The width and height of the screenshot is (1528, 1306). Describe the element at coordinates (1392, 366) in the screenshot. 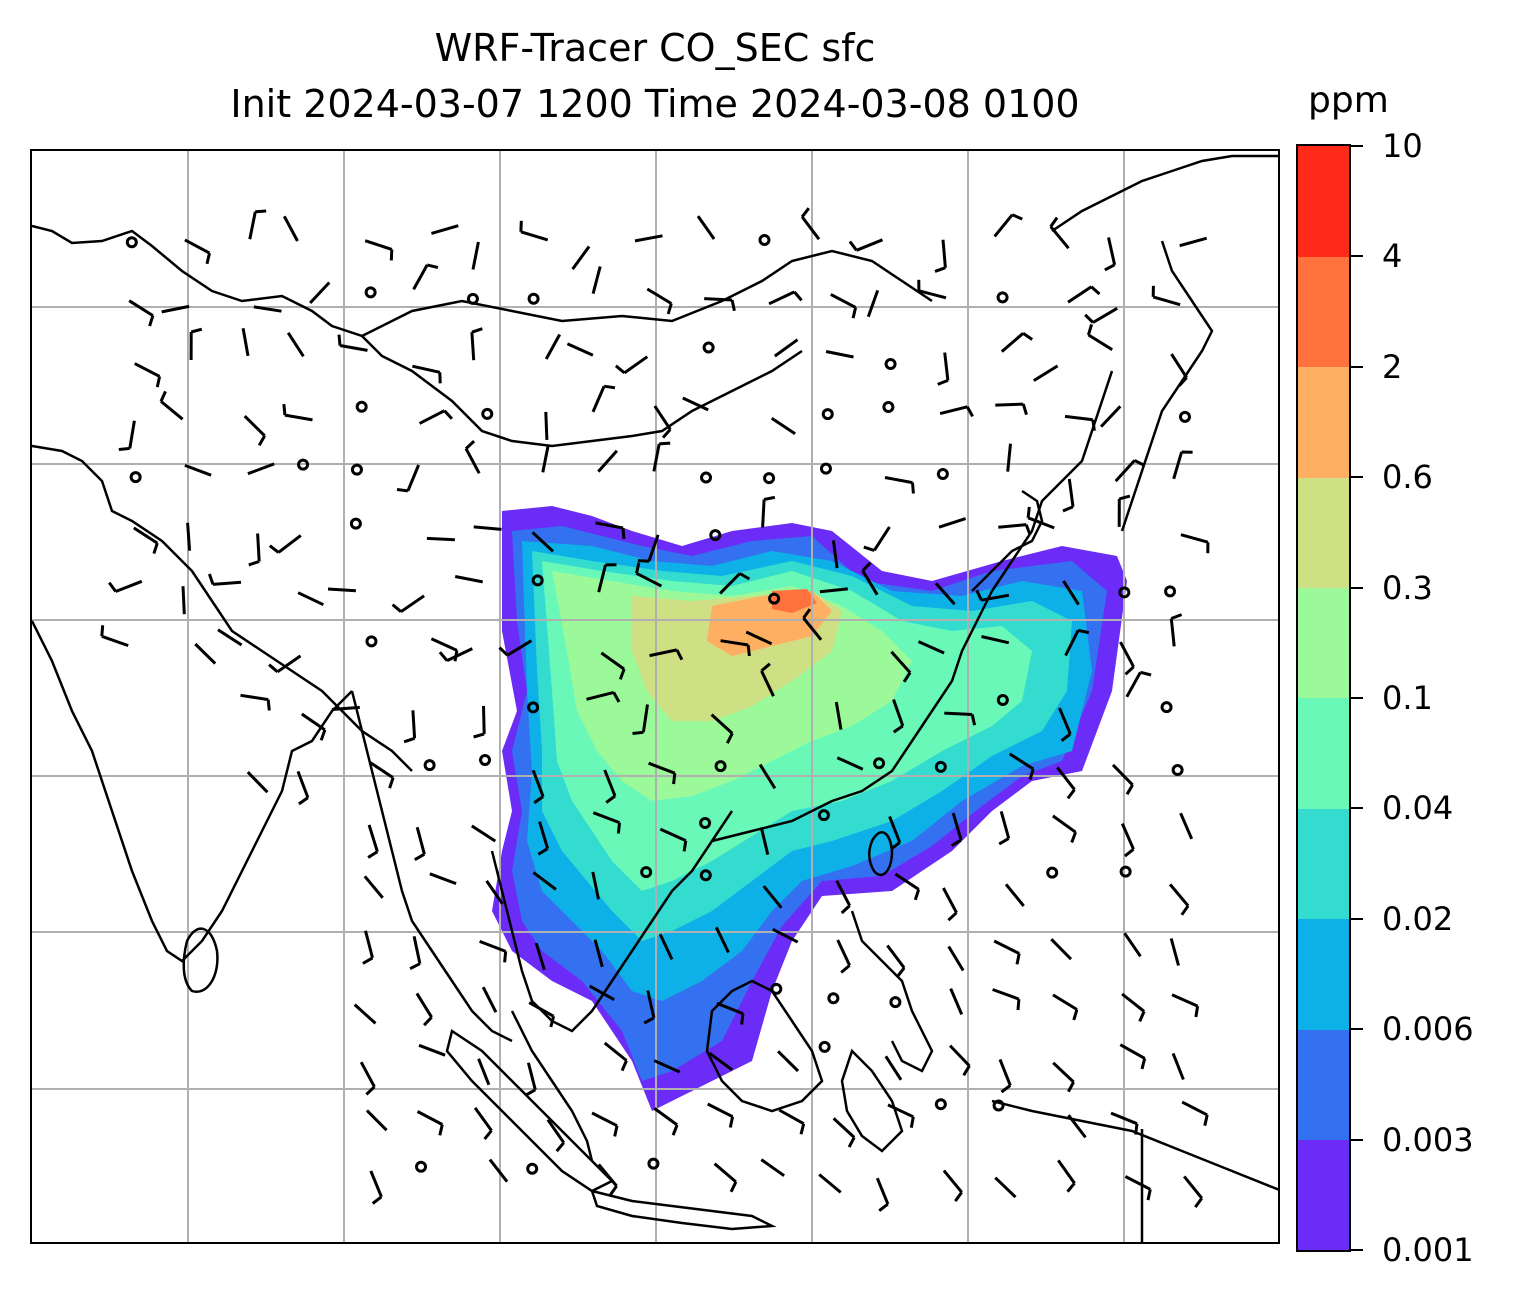

I see `colorbar-tick-label: 2` at that location.